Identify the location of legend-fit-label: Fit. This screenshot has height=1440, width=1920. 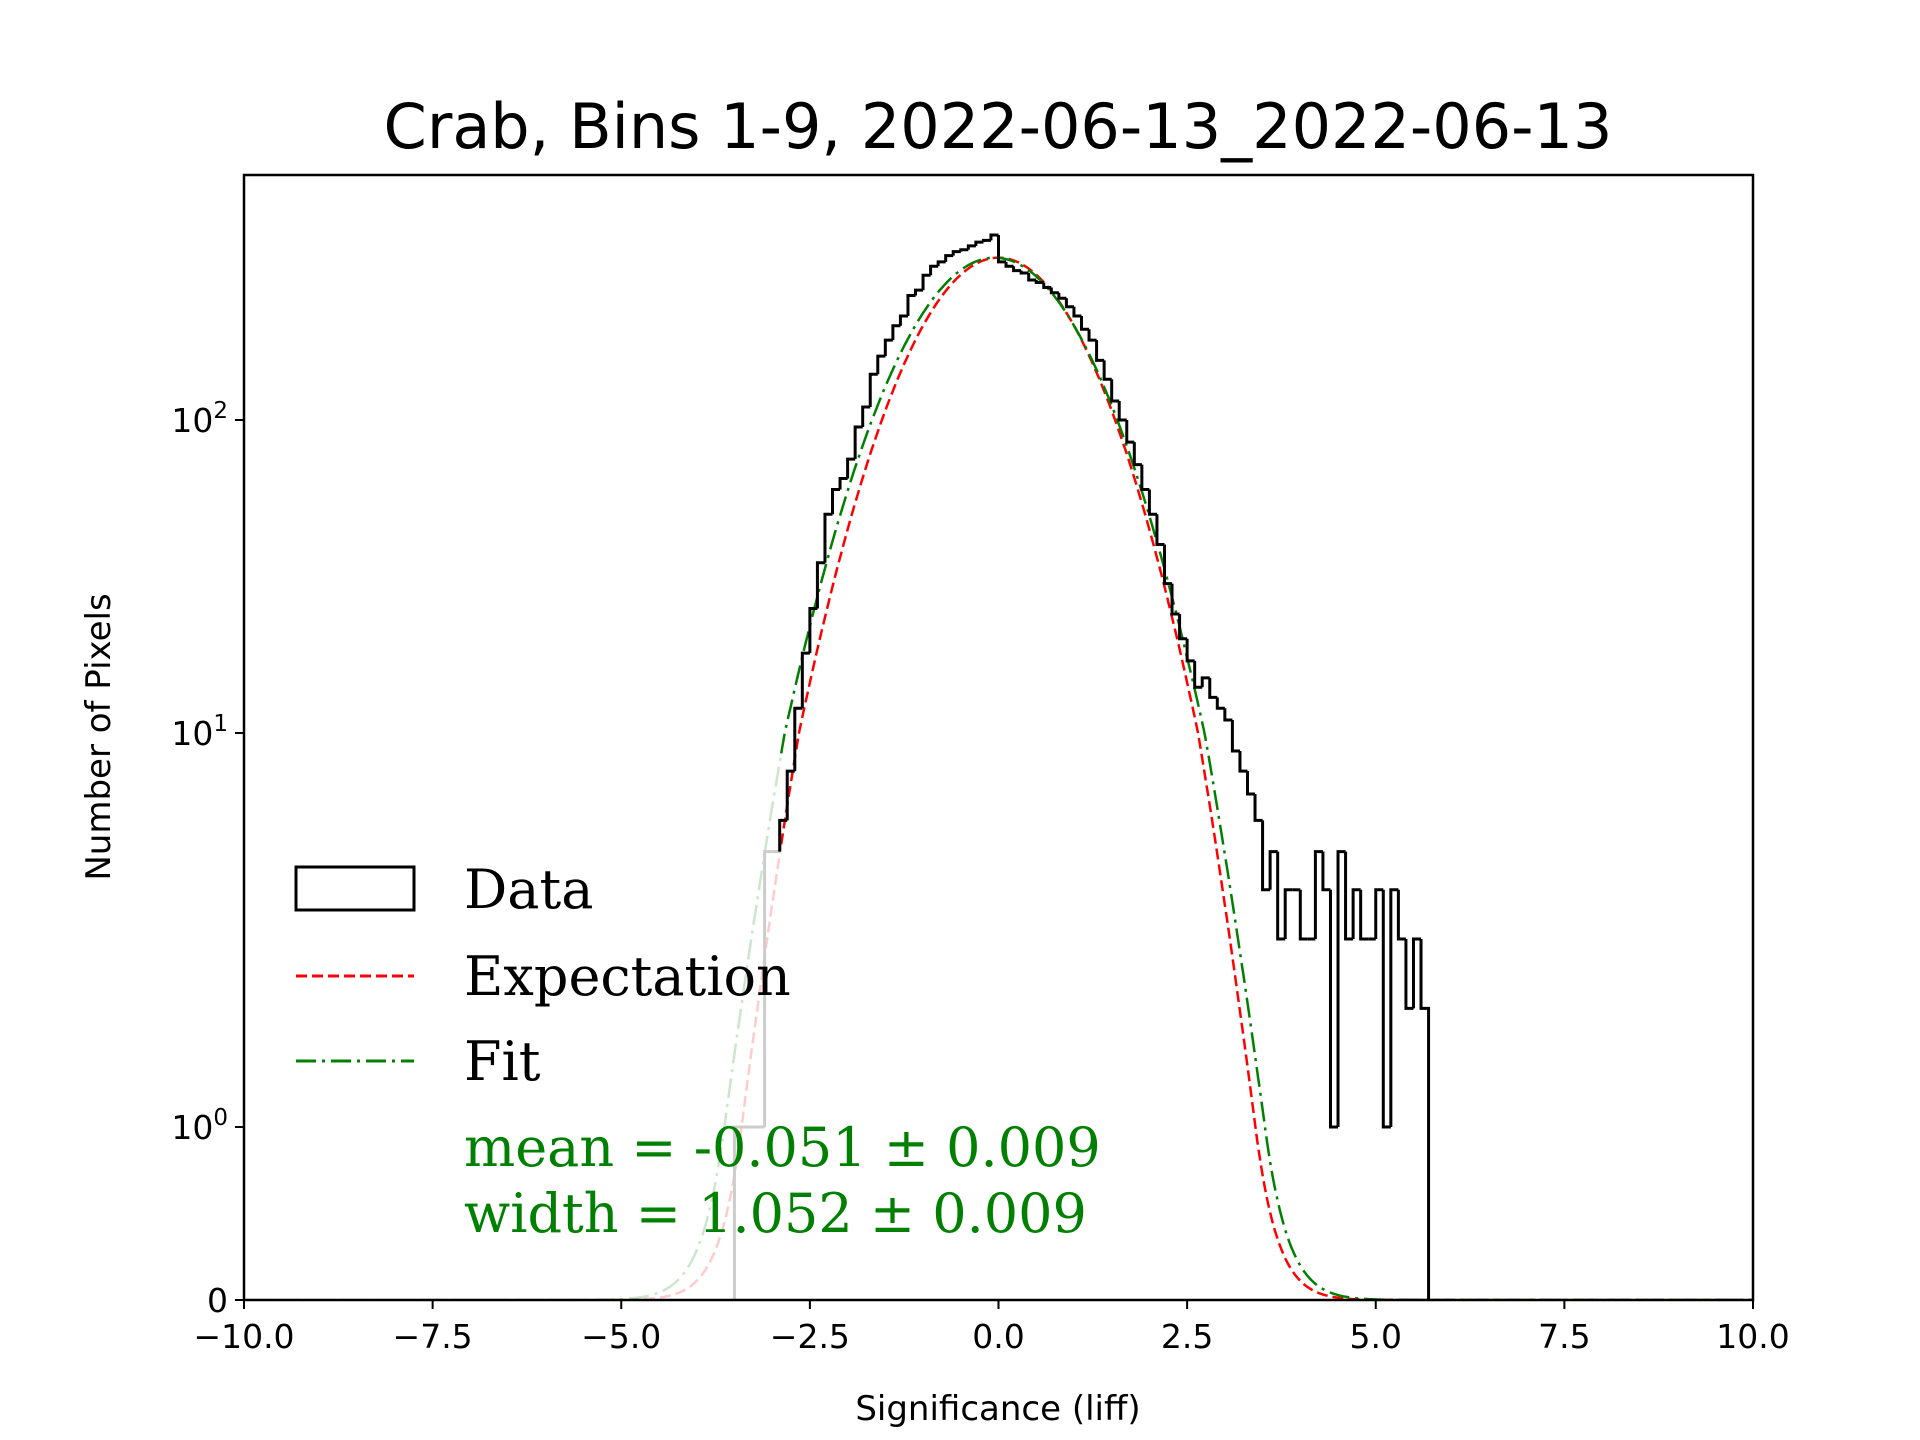
(502, 1061).